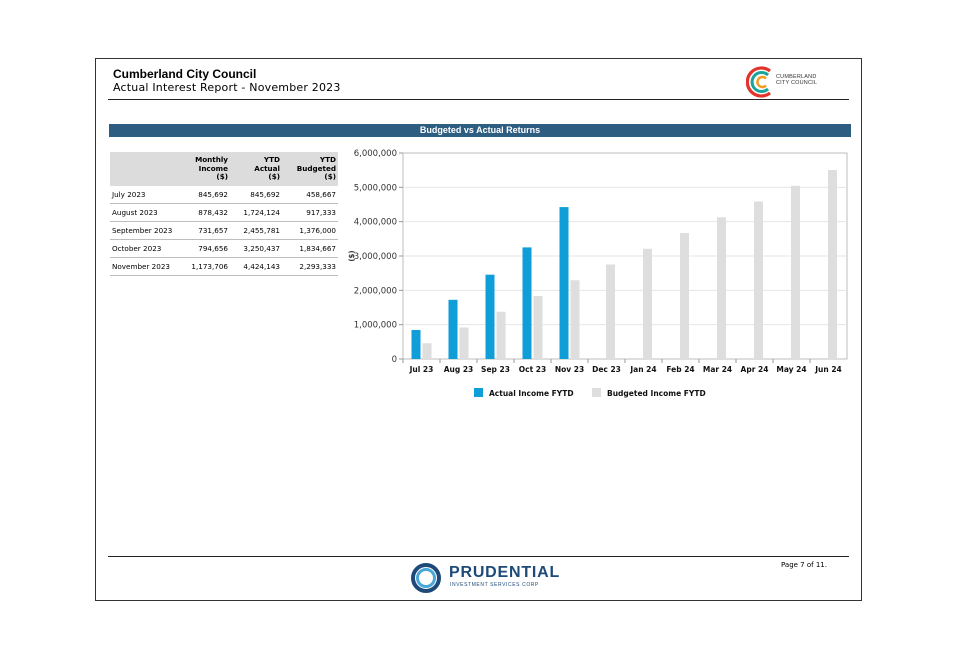  Describe the element at coordinates (606, 369) in the screenshot. I see `x-tick-label: Dec 23` at that location.